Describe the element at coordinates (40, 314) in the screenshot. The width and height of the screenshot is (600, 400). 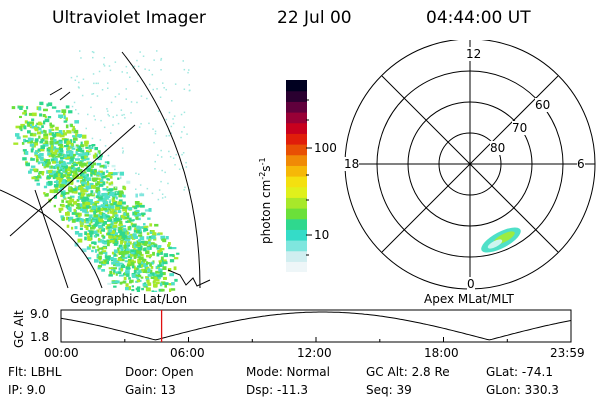
I see `altitude-ytick-top: 9.0` at that location.